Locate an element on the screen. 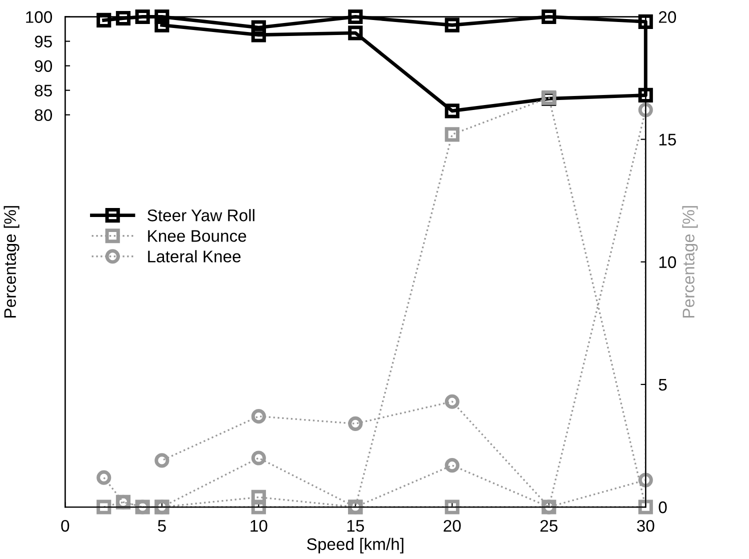 The height and width of the screenshot is (559, 749). legend-label: Lateral Knee is located at coordinates (194, 256).